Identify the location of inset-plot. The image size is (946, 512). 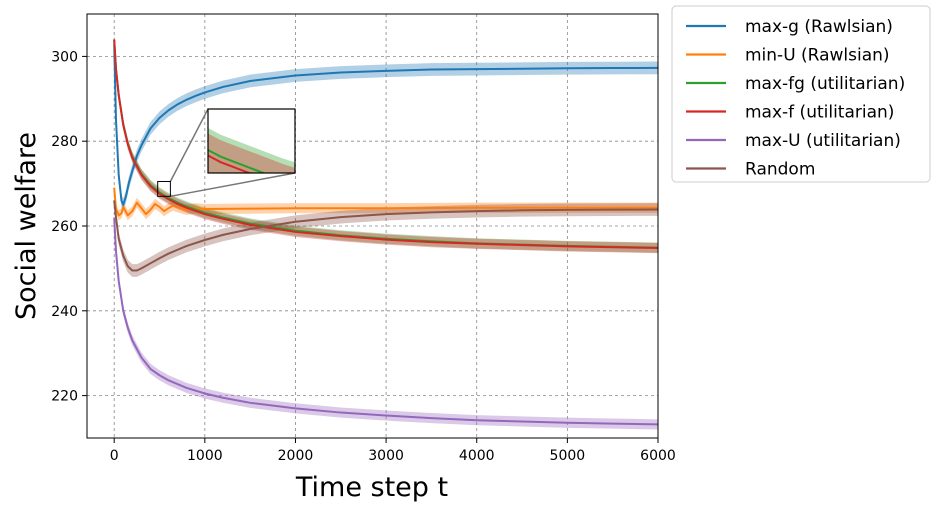
(251, 150).